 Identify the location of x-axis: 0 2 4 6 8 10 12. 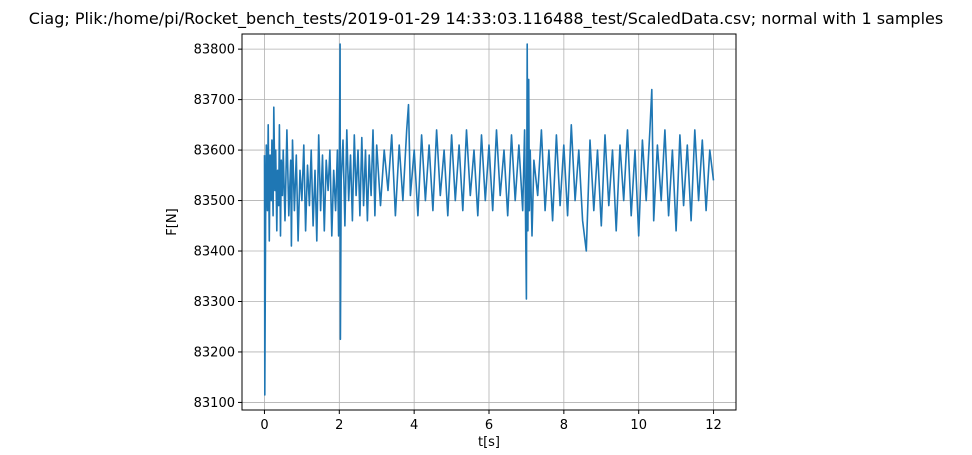
(491, 421).